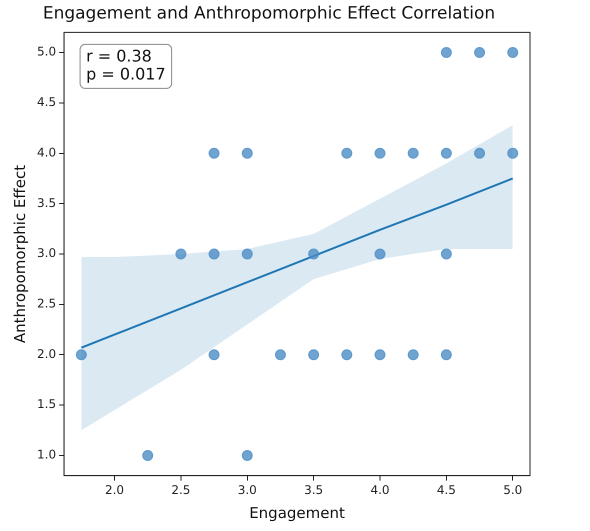 This screenshot has width=590, height=531. Describe the element at coordinates (119, 56) in the screenshot. I see `annotation: r = 0.38` at that location.